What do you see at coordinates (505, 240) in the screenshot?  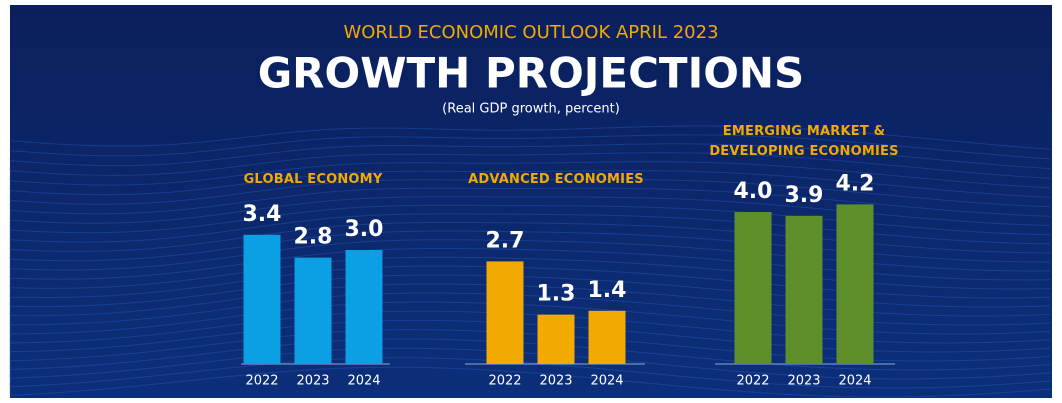 I see `value-label: 2.7` at bounding box center [505, 240].